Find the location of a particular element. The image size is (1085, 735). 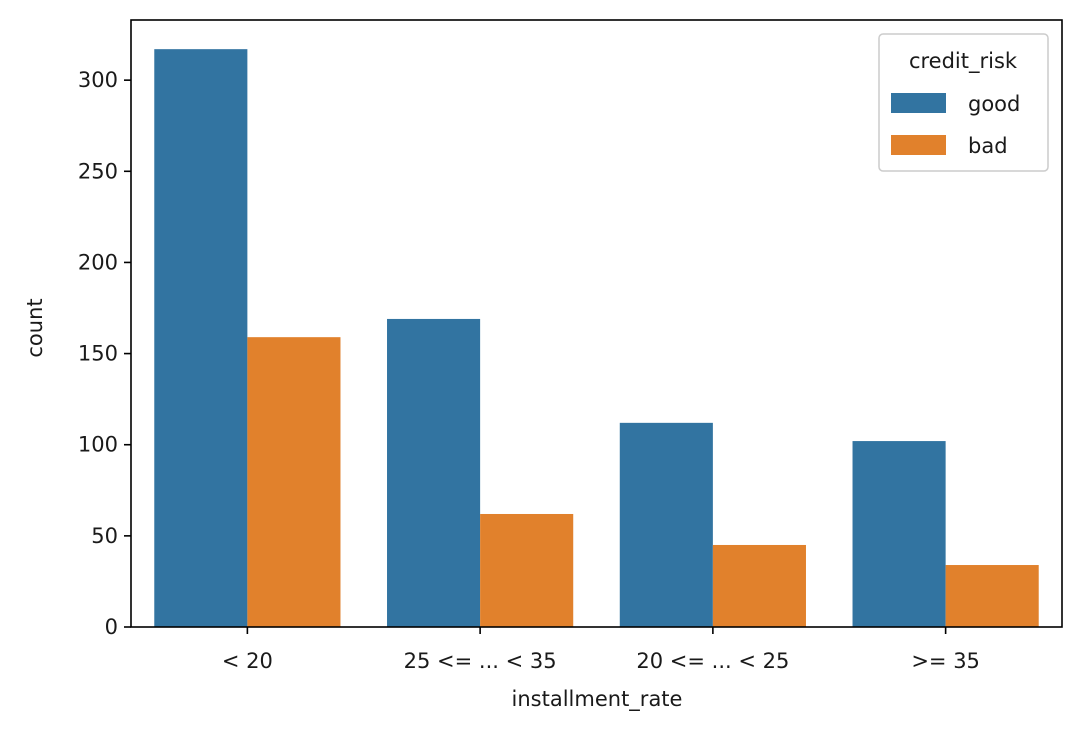

x-tick-label: < 20 is located at coordinates (247, 661).